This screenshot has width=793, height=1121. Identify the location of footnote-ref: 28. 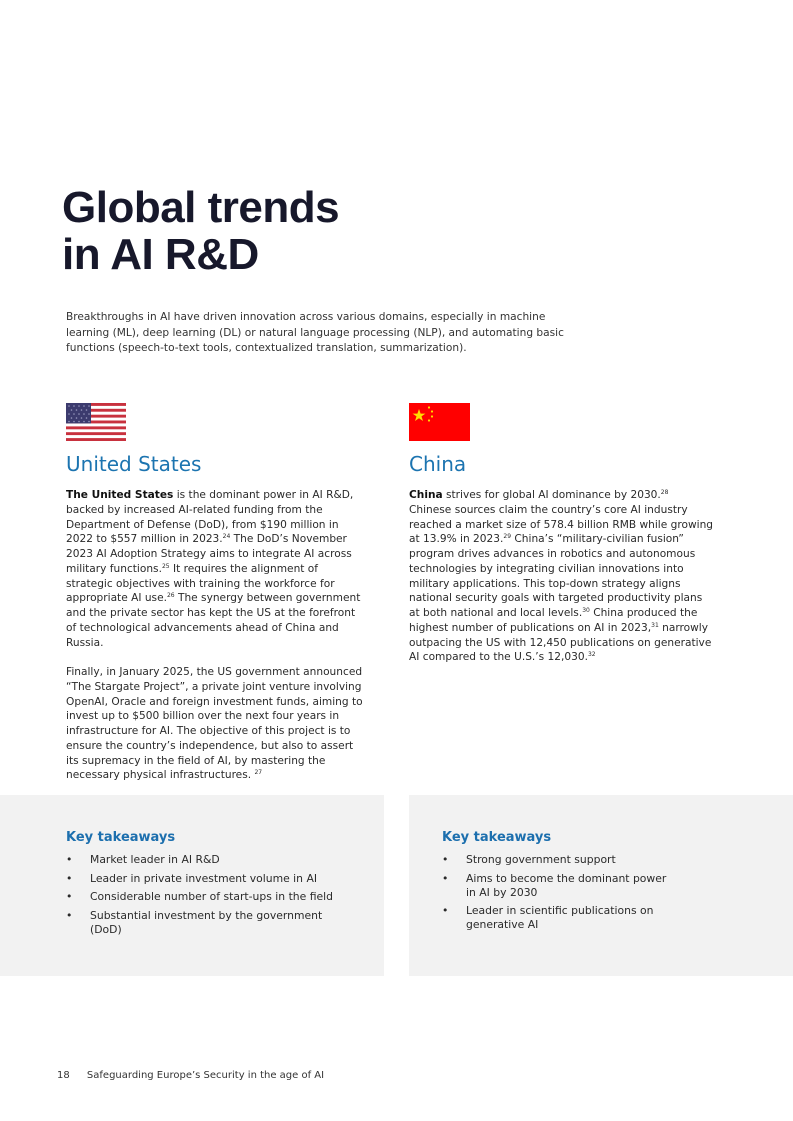
(664, 492).